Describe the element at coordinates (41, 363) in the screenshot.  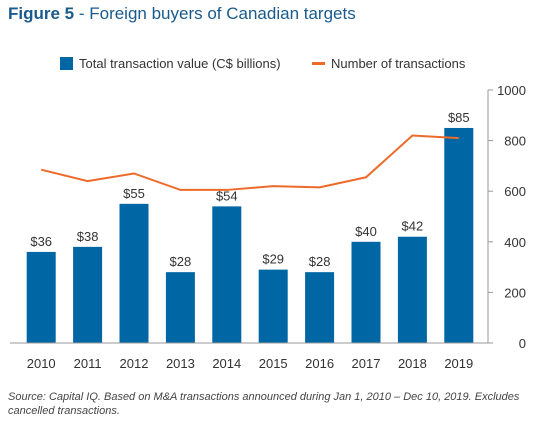
I see `x-tick-2010: 2010` at that location.